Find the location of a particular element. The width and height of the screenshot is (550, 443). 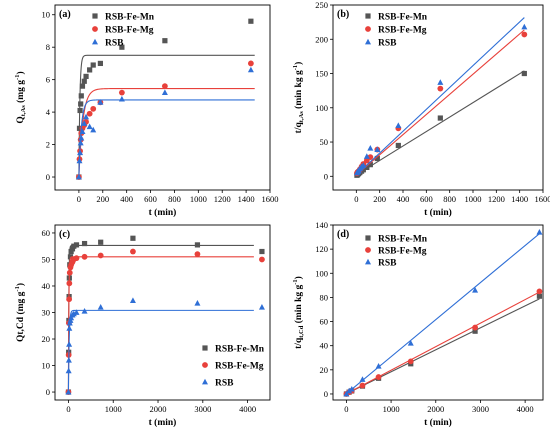

panel-label: (c) is located at coordinates (64, 234).